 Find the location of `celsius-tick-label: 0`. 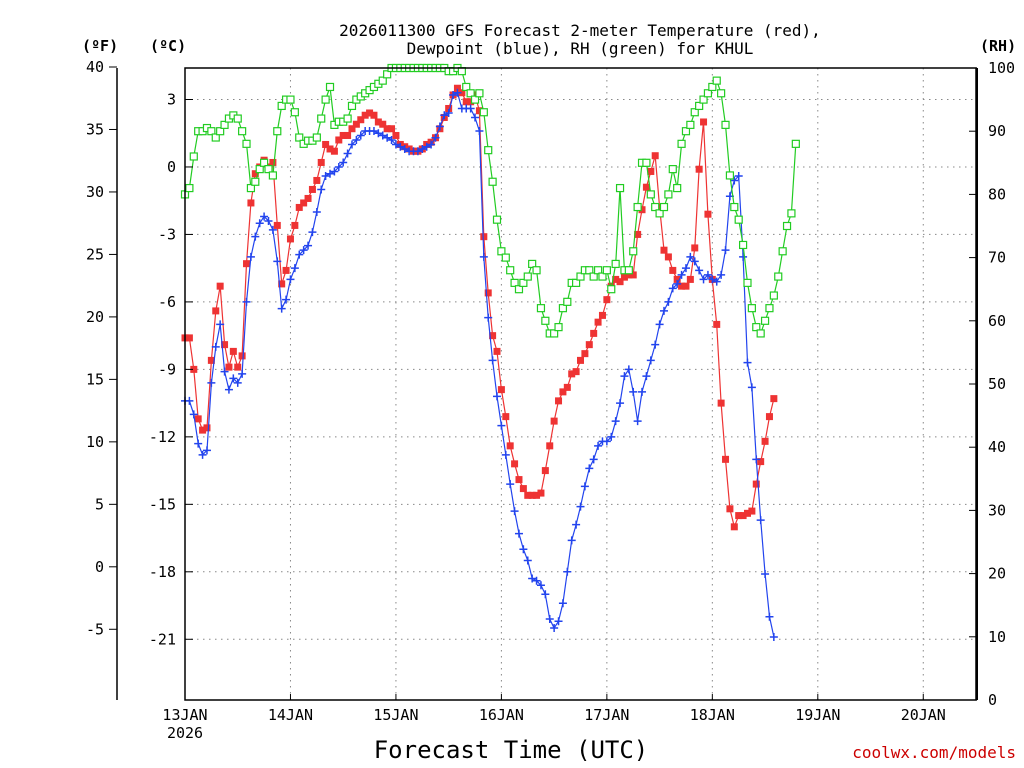

celsius-tick-label: 0 is located at coordinates (171, 167).